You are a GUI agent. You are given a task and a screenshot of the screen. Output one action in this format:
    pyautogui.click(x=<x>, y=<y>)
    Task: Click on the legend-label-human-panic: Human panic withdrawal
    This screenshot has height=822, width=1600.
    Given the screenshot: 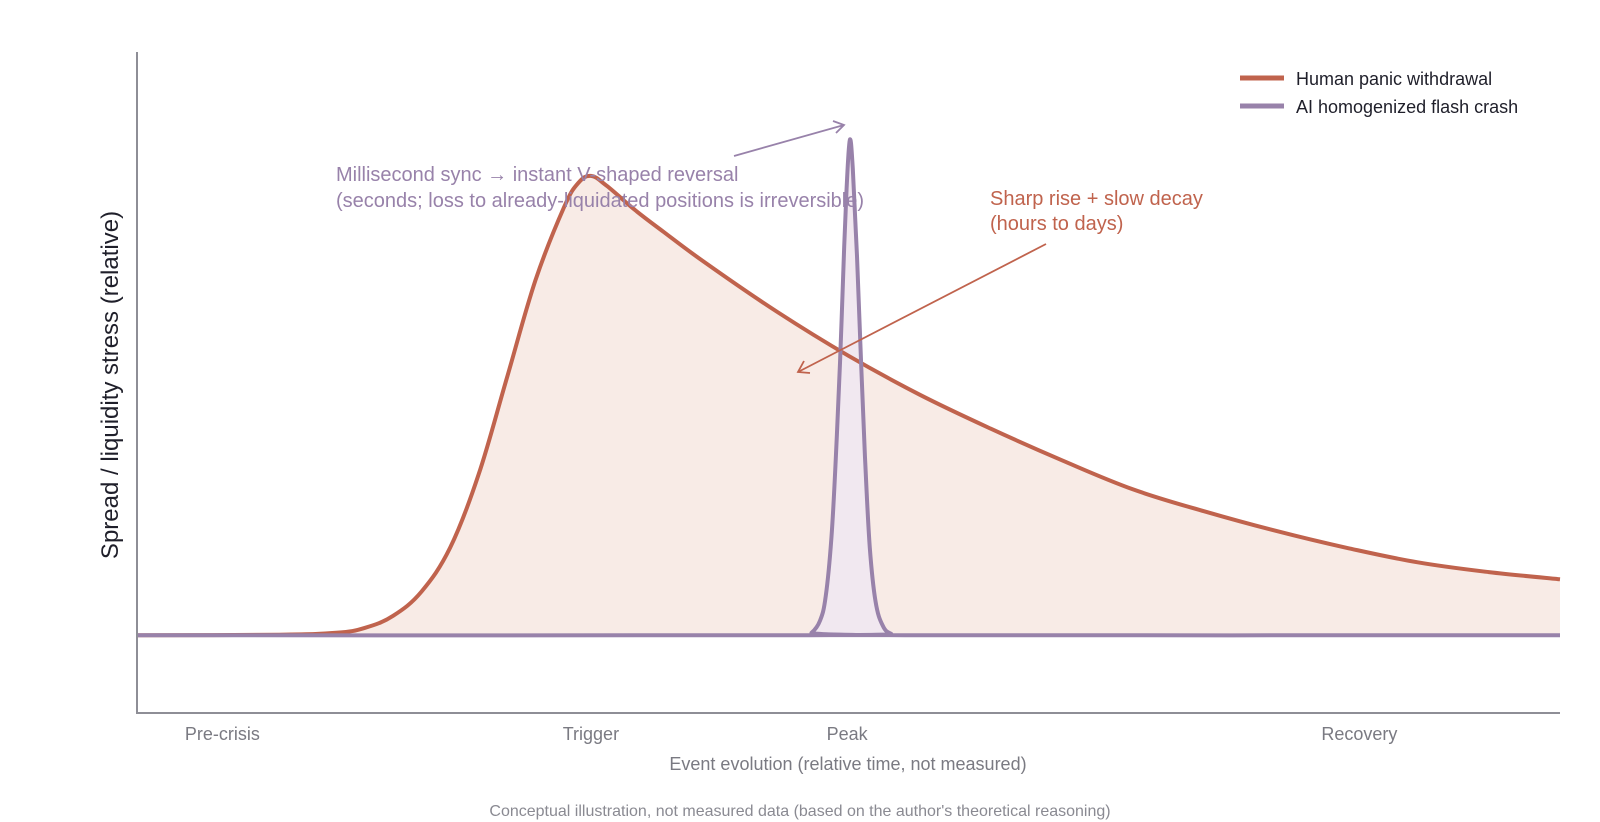 What is the action you would take?
    pyautogui.click(x=1394, y=79)
    